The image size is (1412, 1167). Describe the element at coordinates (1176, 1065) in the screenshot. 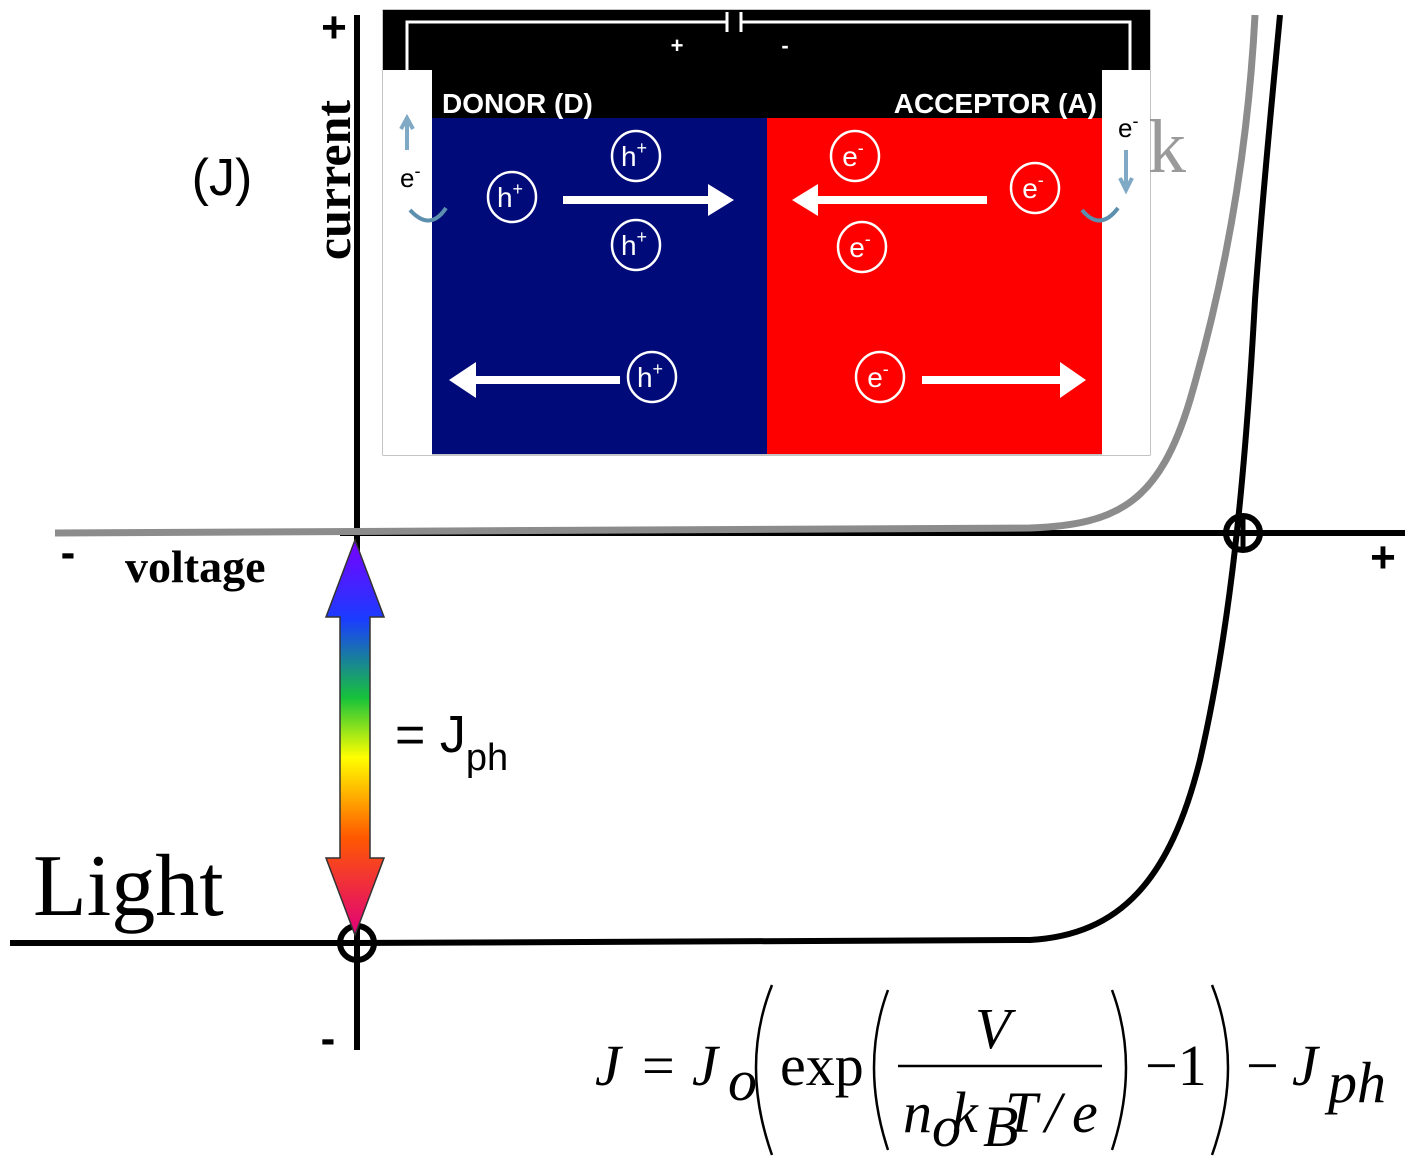

I see `eq-token: −1` at that location.